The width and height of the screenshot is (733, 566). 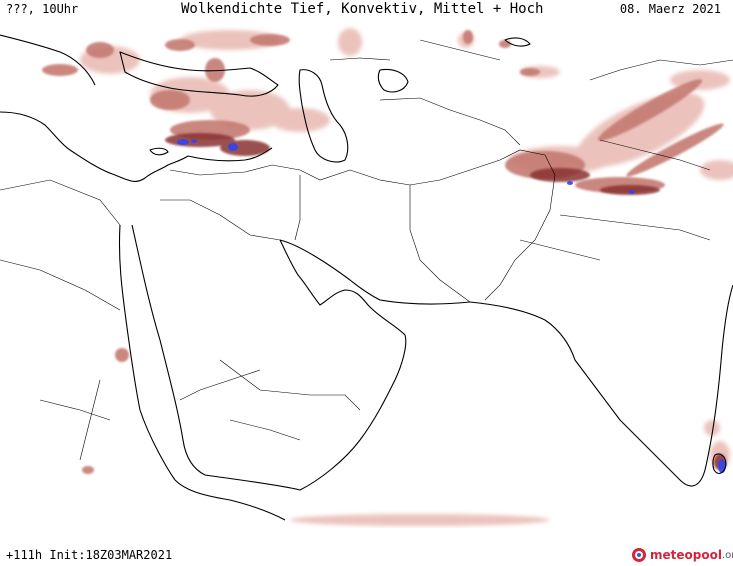 I want to click on persian-gulf-north-coast, so click(x=375, y=272).